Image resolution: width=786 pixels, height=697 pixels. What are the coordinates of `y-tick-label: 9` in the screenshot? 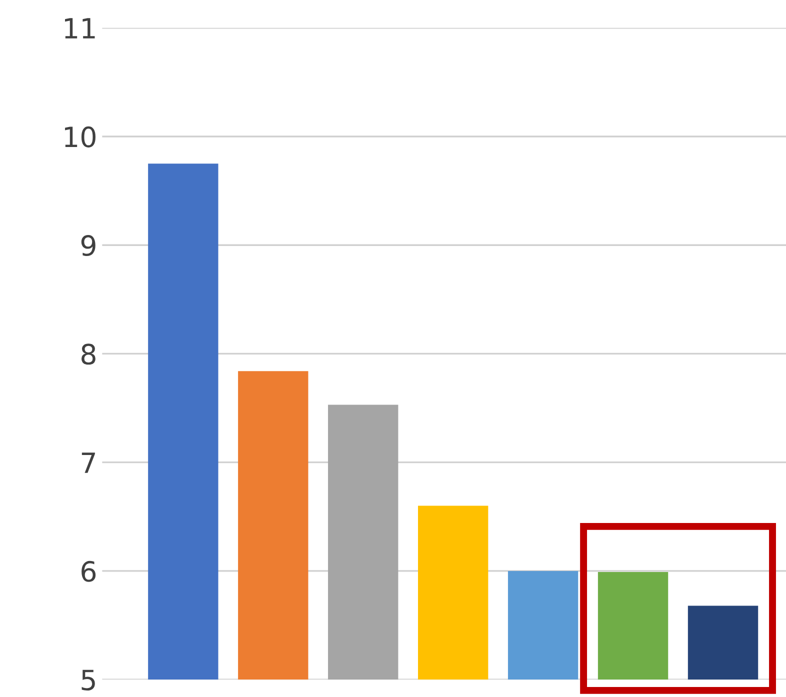 It's located at (88, 245).